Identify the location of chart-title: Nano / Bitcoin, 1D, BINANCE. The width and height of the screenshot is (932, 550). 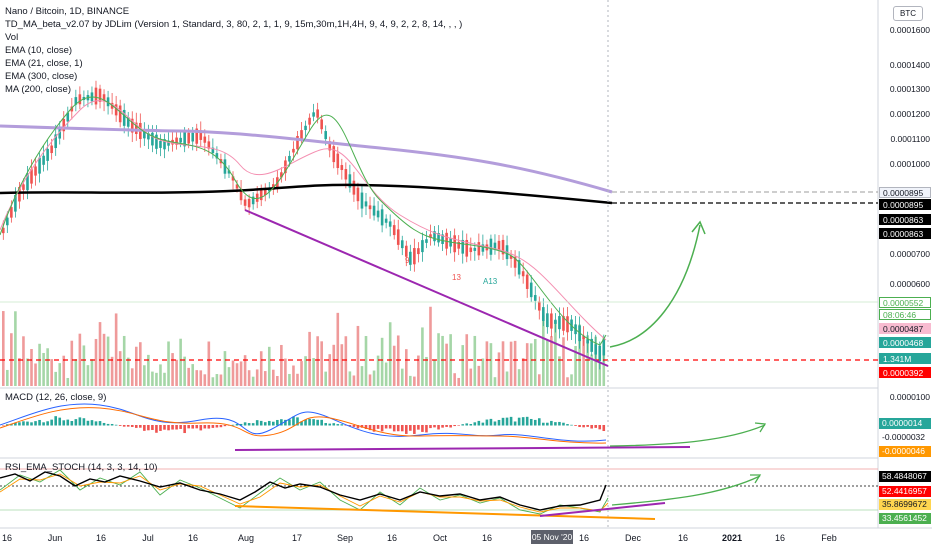
(67, 11).